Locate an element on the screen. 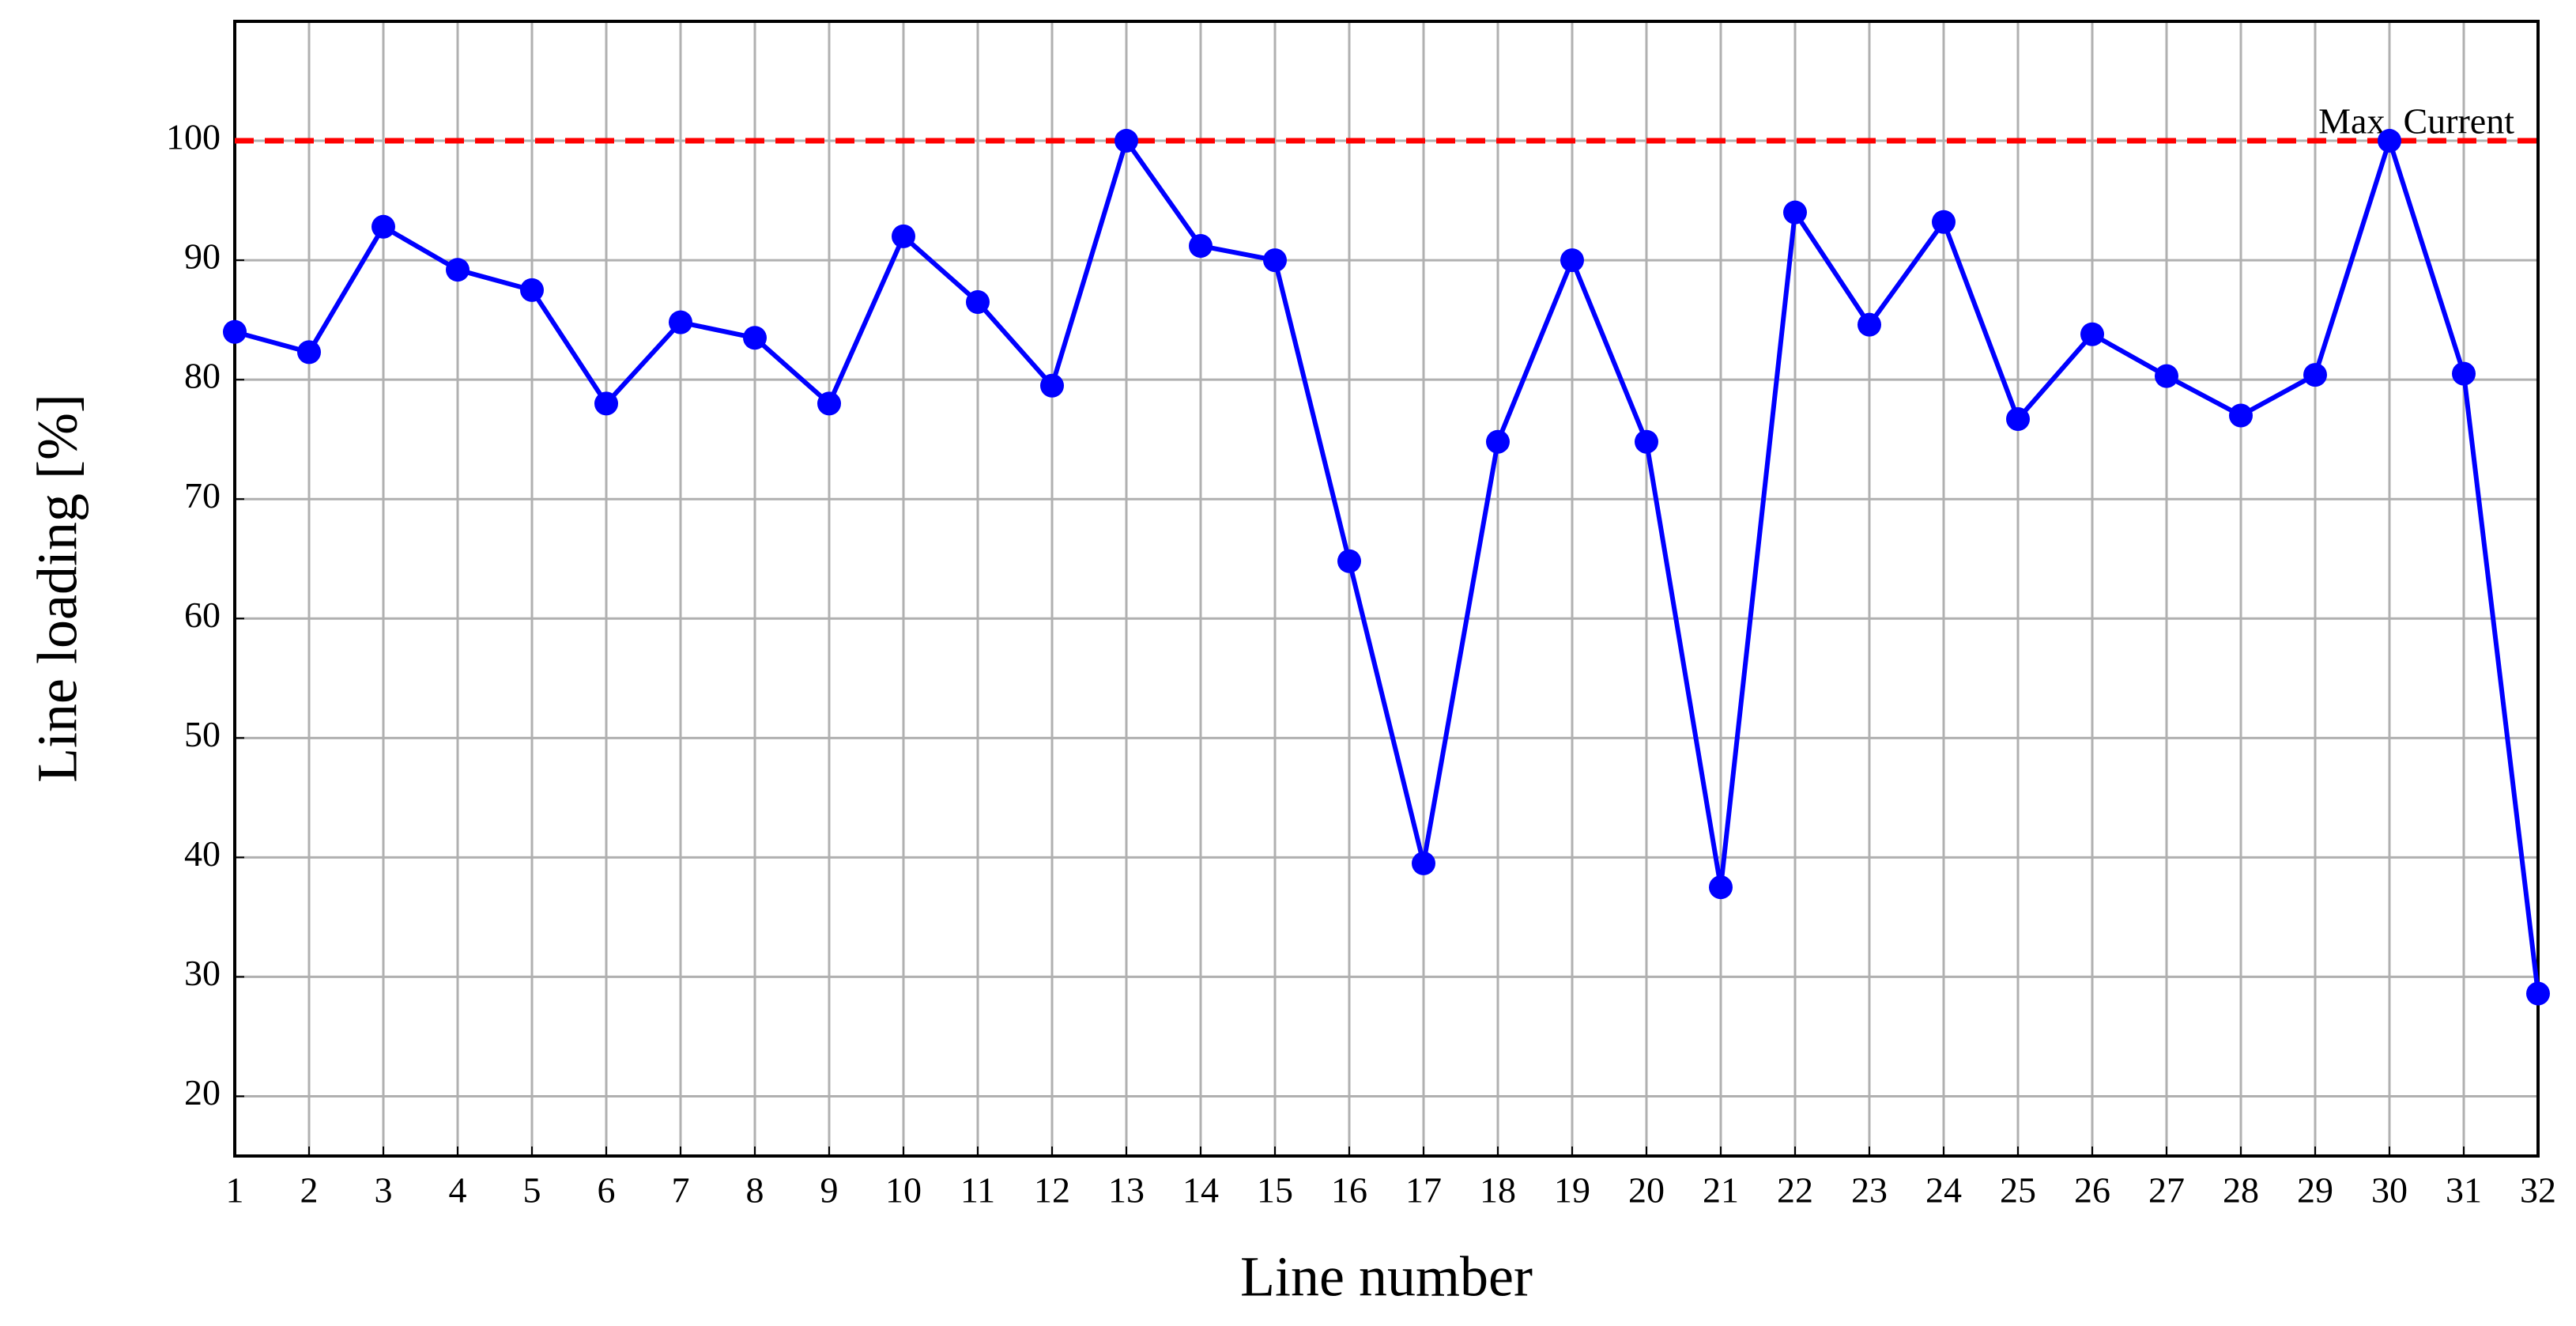  x-tick-label: 25 is located at coordinates (2018, 1190).